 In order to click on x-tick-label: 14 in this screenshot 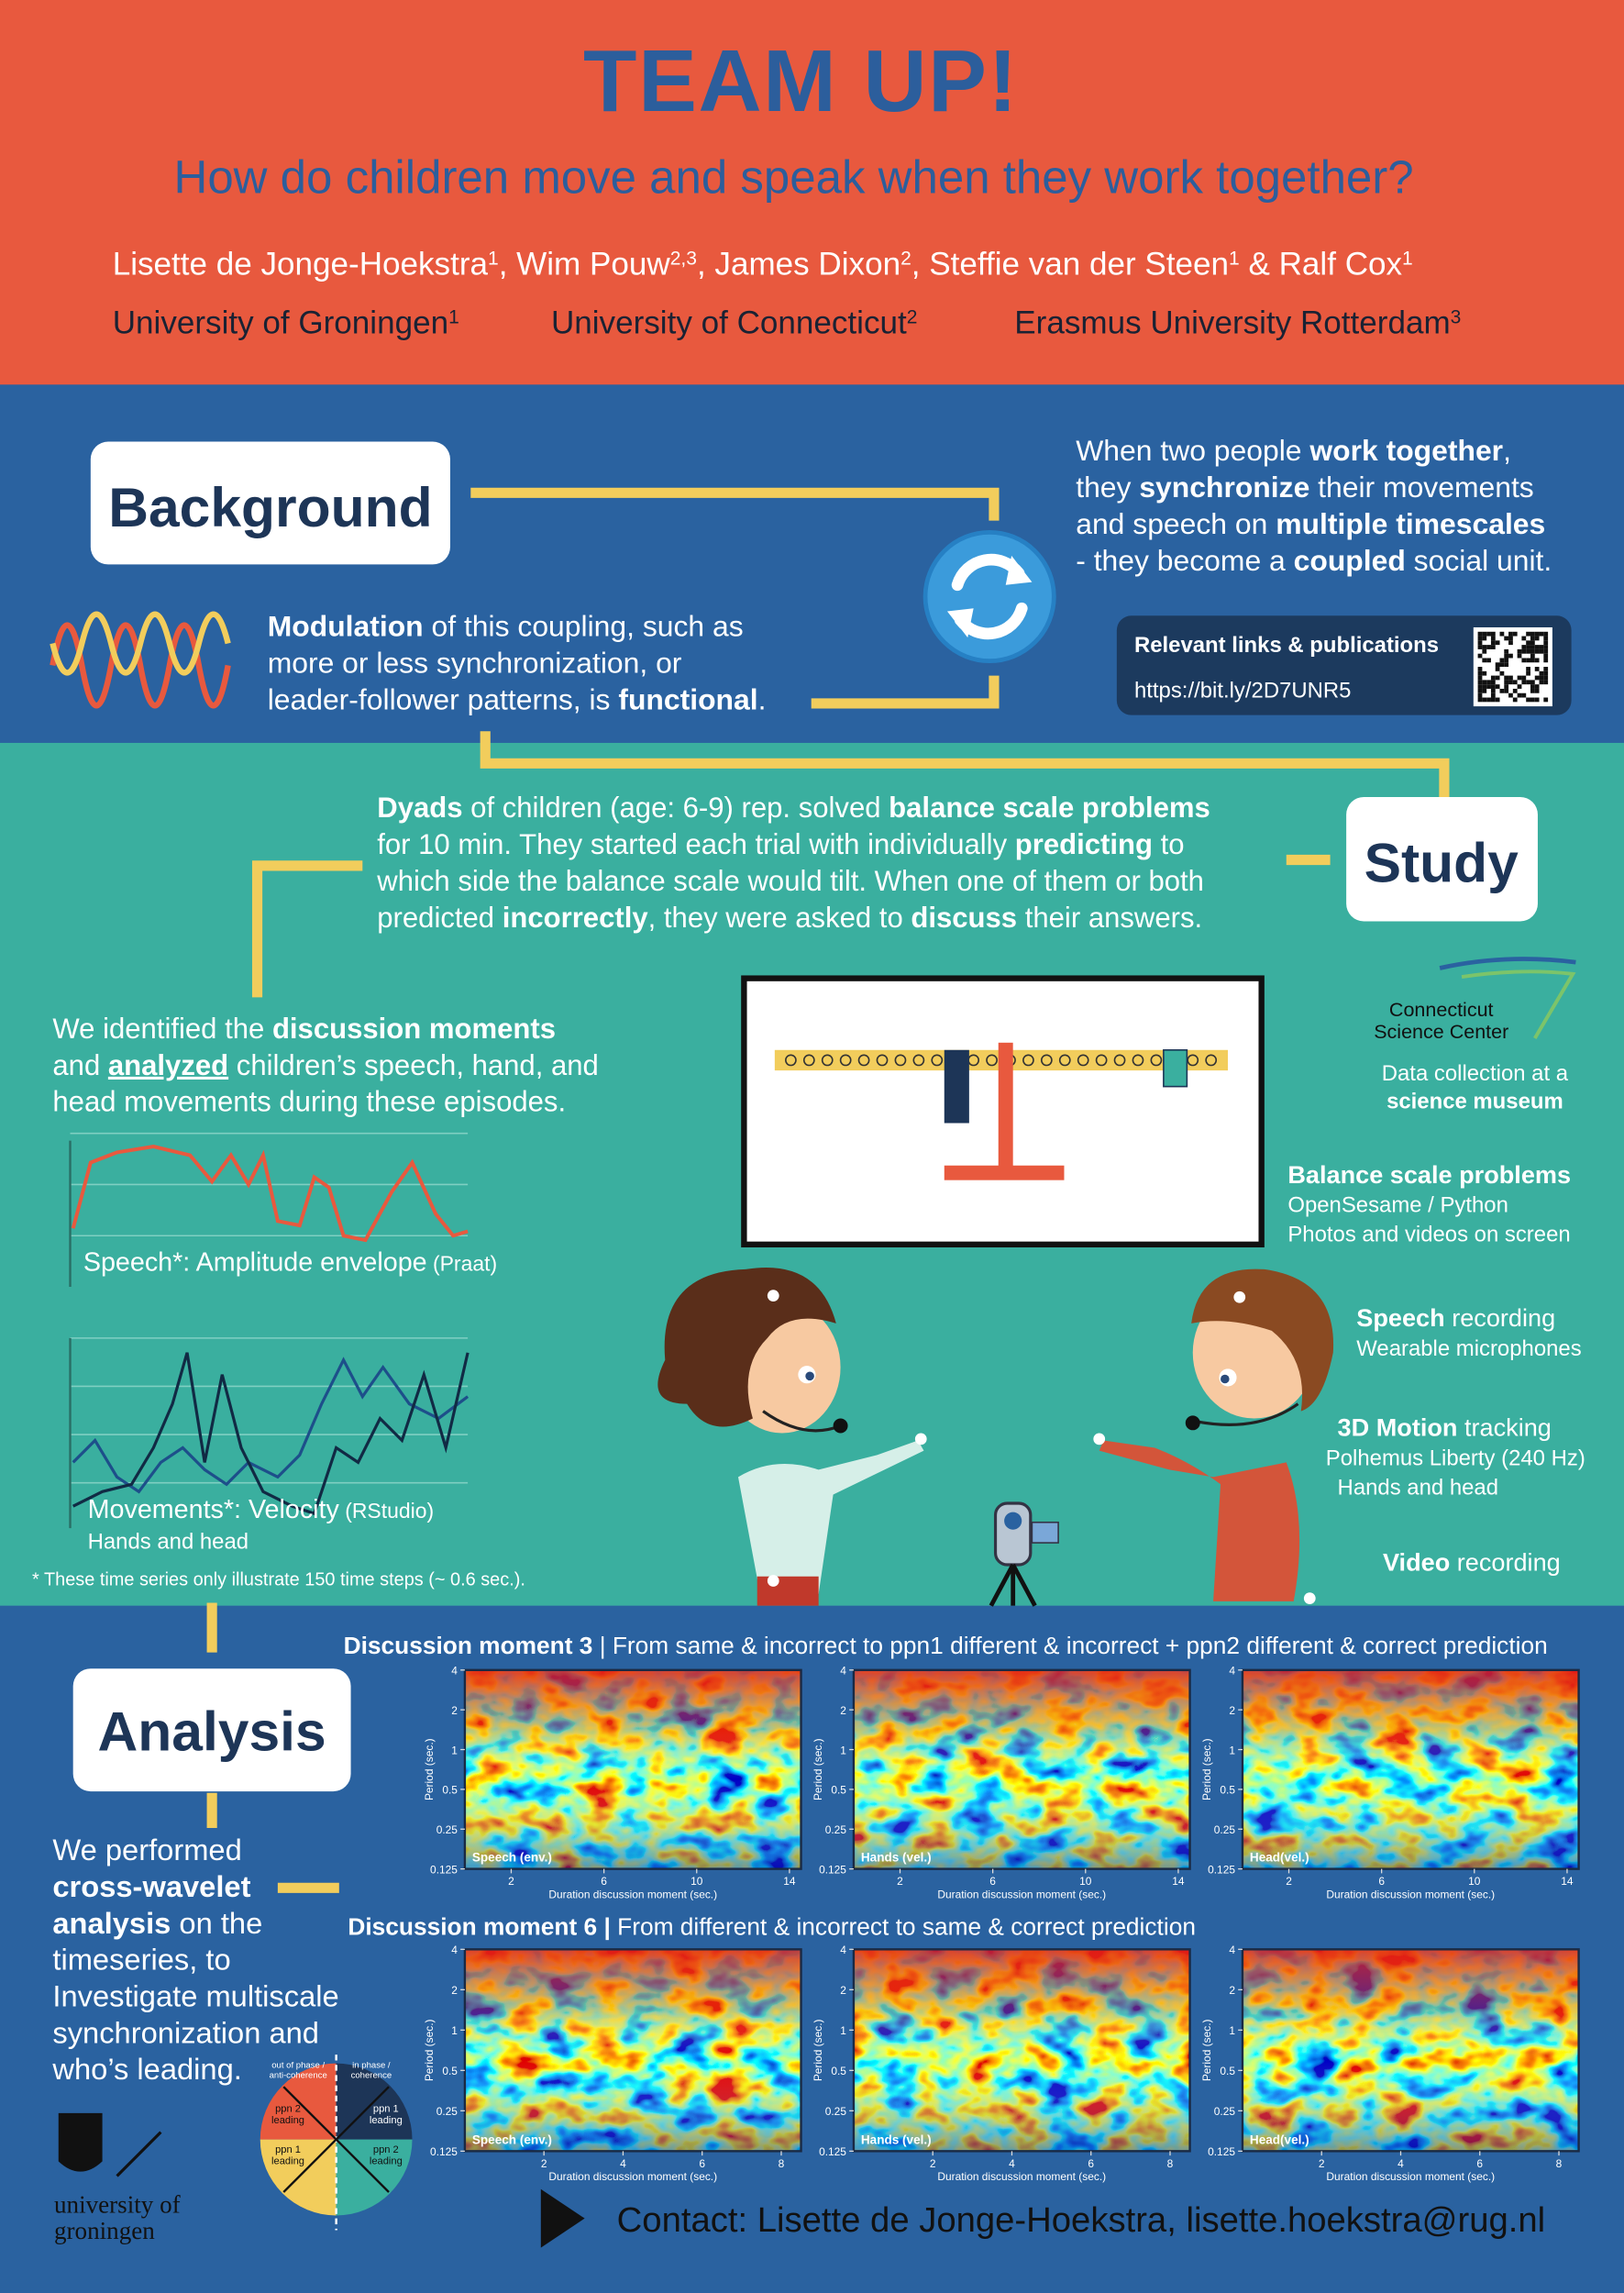, I will do `click(1178, 1881)`.